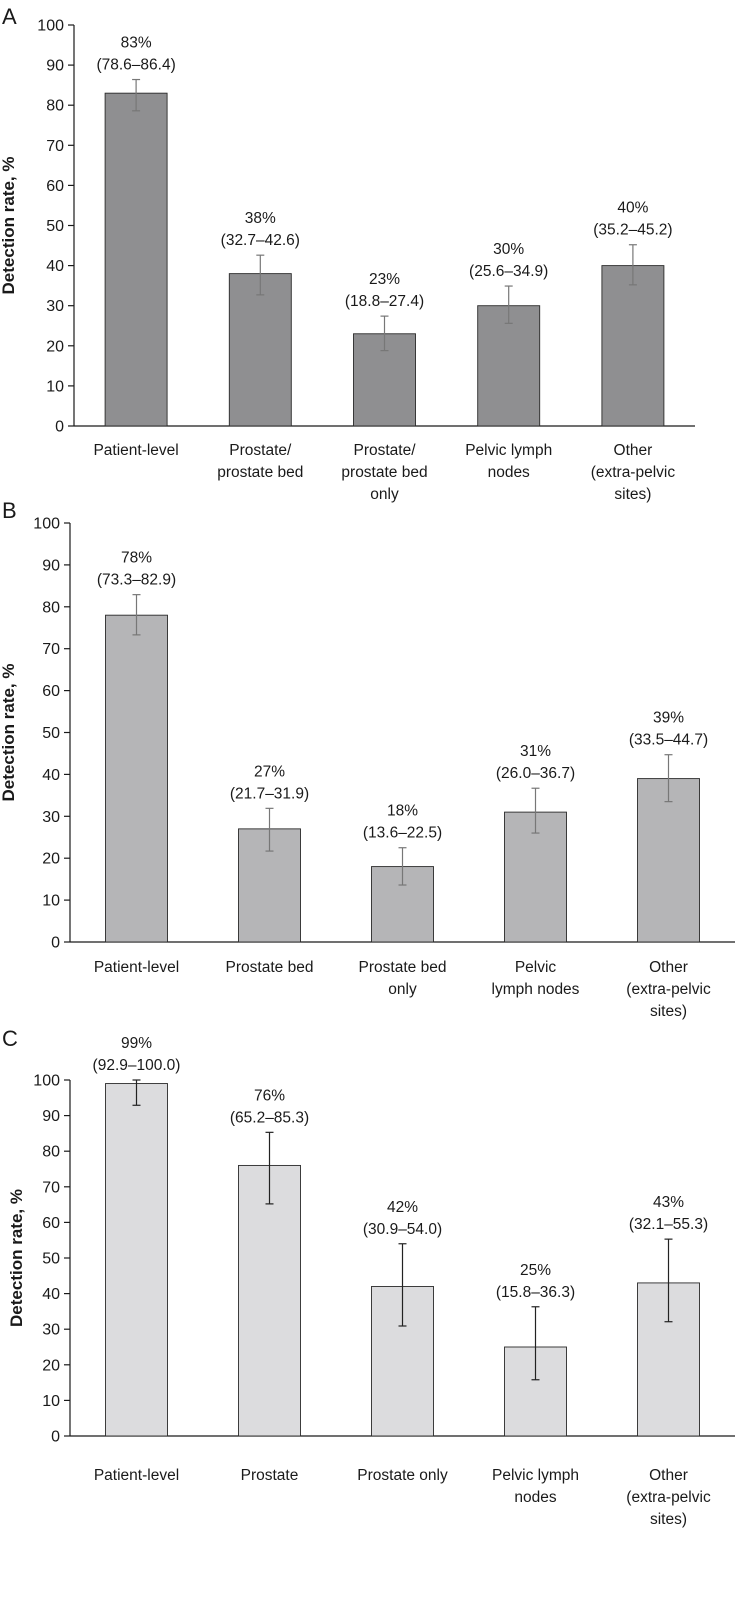 The image size is (750, 1599). Describe the element at coordinates (384, 301) in the screenshot. I see `data-label: (18.8–27.4)` at that location.